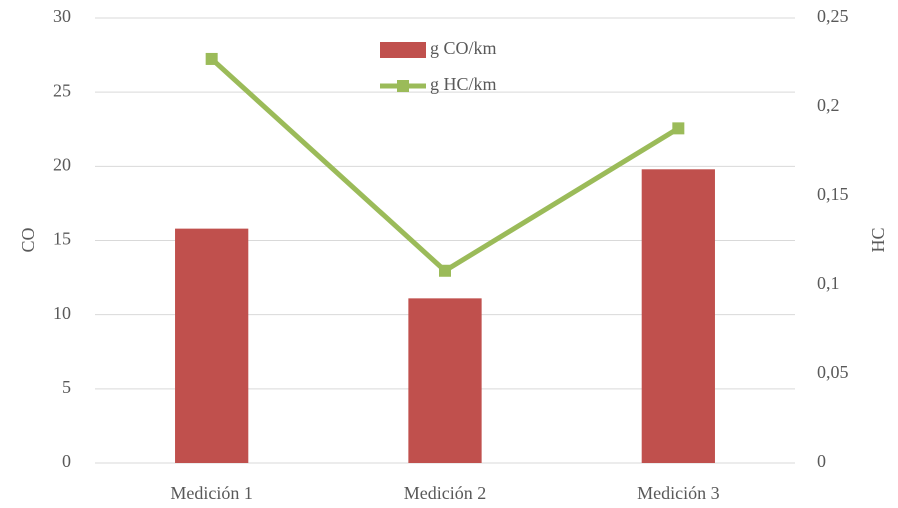 Image resolution: width=898 pixels, height=508 pixels. Describe the element at coordinates (833, 372) in the screenshot. I see `y2-tick-label: 0,05` at that location.